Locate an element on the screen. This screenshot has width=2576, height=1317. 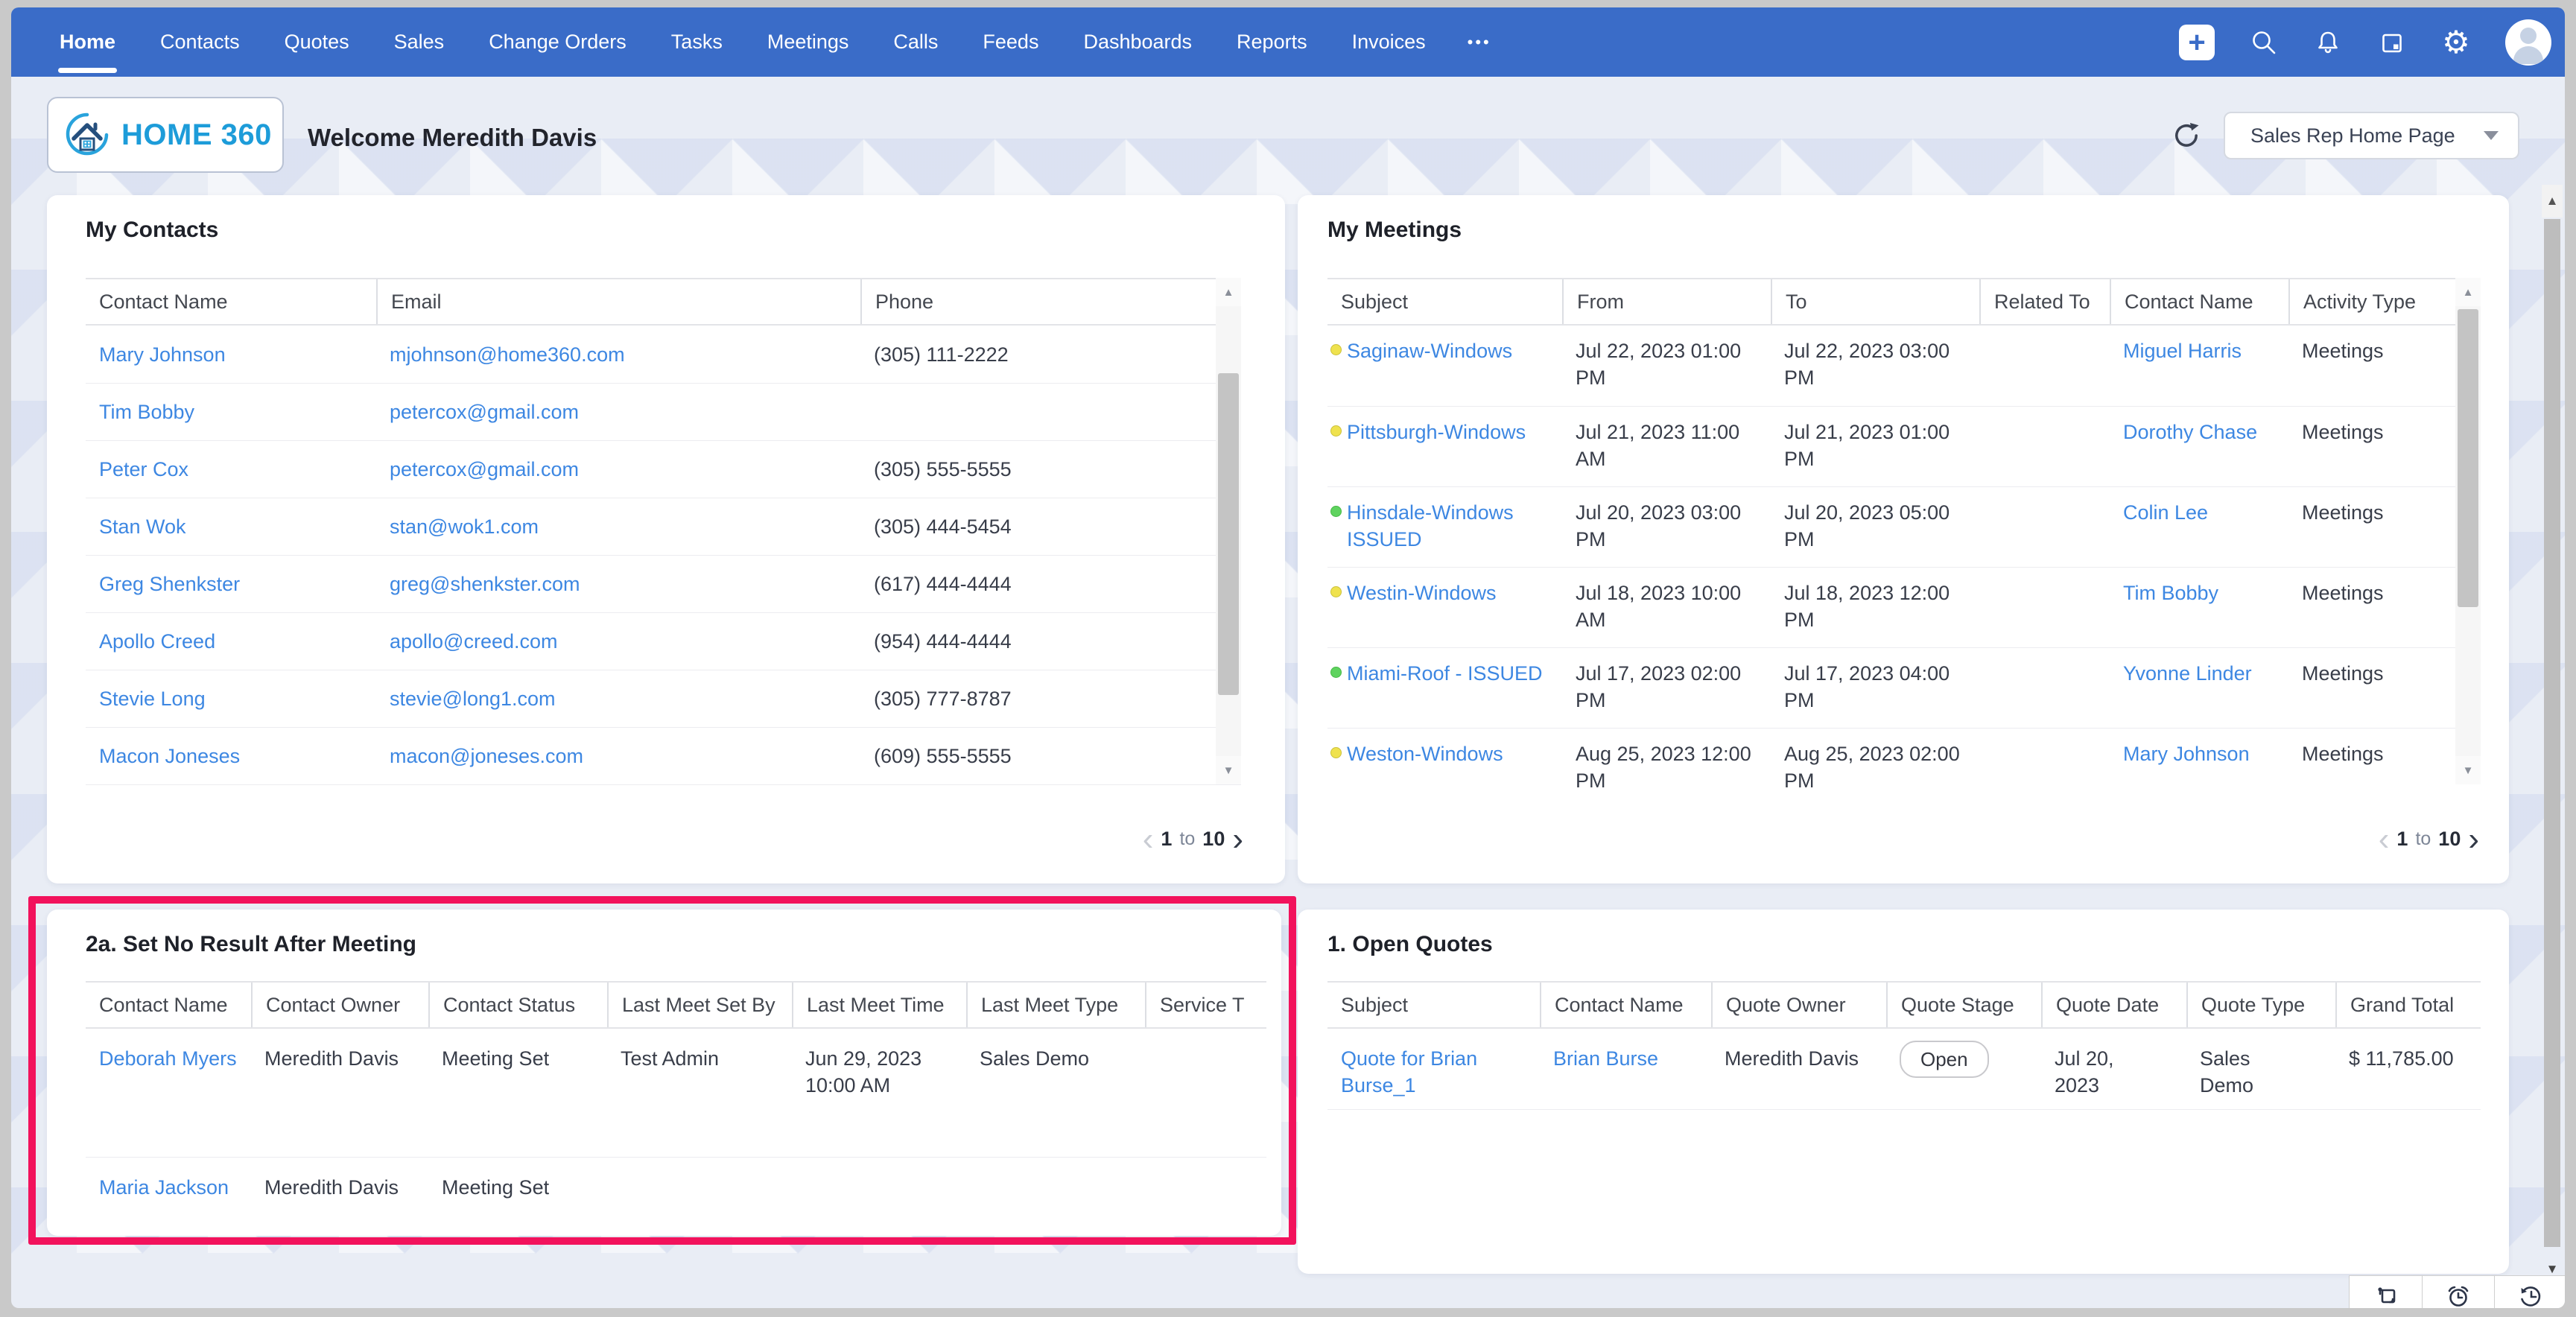
column-header: To is located at coordinates (1875, 301).